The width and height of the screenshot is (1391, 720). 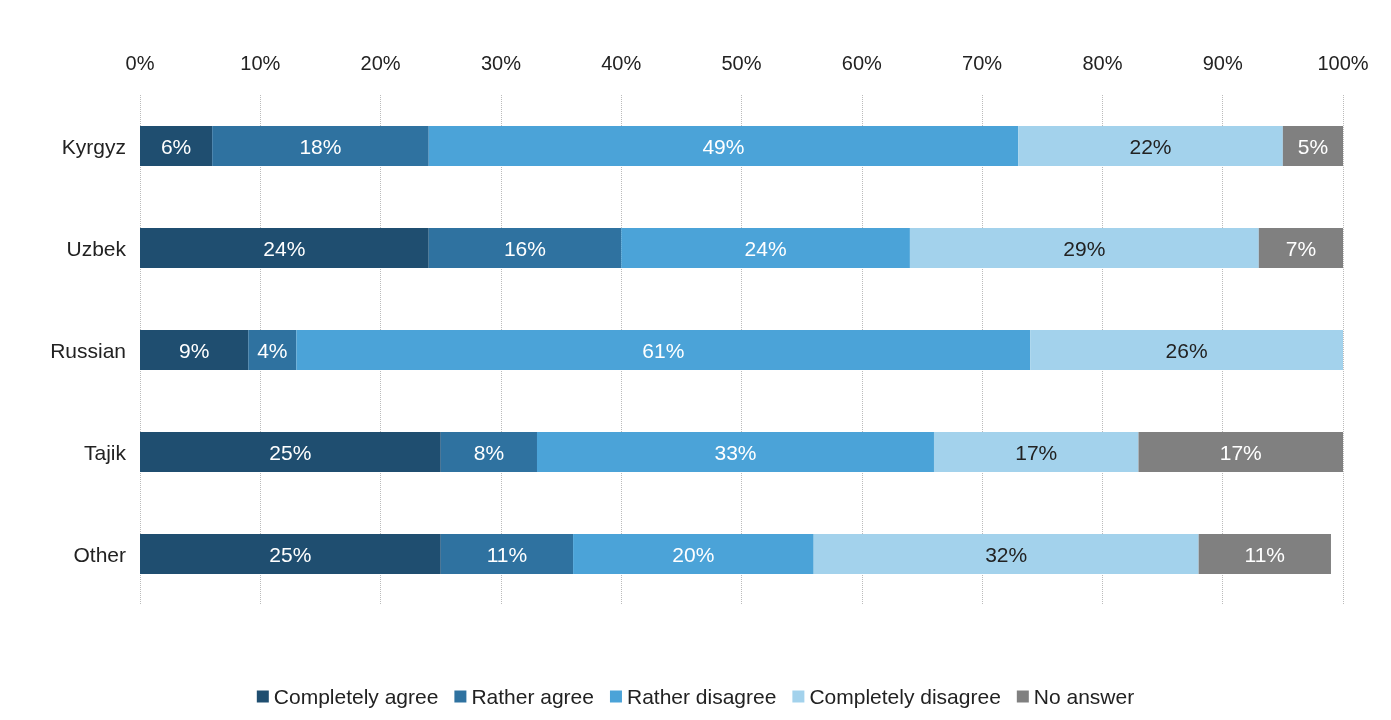 I want to click on data-label: 6%, so click(x=176, y=146).